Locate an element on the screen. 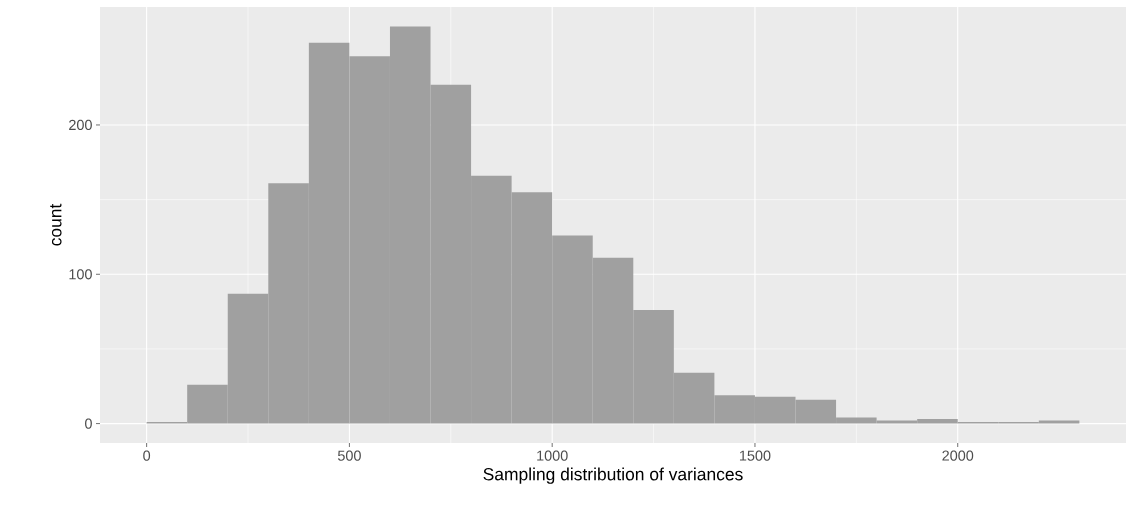  x-tick-label: 1500 is located at coordinates (755, 455).